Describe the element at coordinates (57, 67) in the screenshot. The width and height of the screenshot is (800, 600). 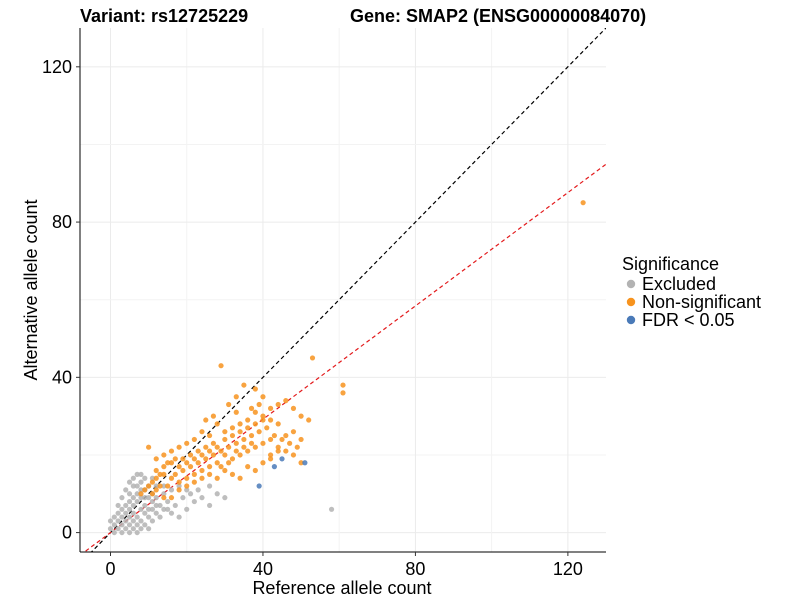
I see `y-tick-label: 120` at that location.